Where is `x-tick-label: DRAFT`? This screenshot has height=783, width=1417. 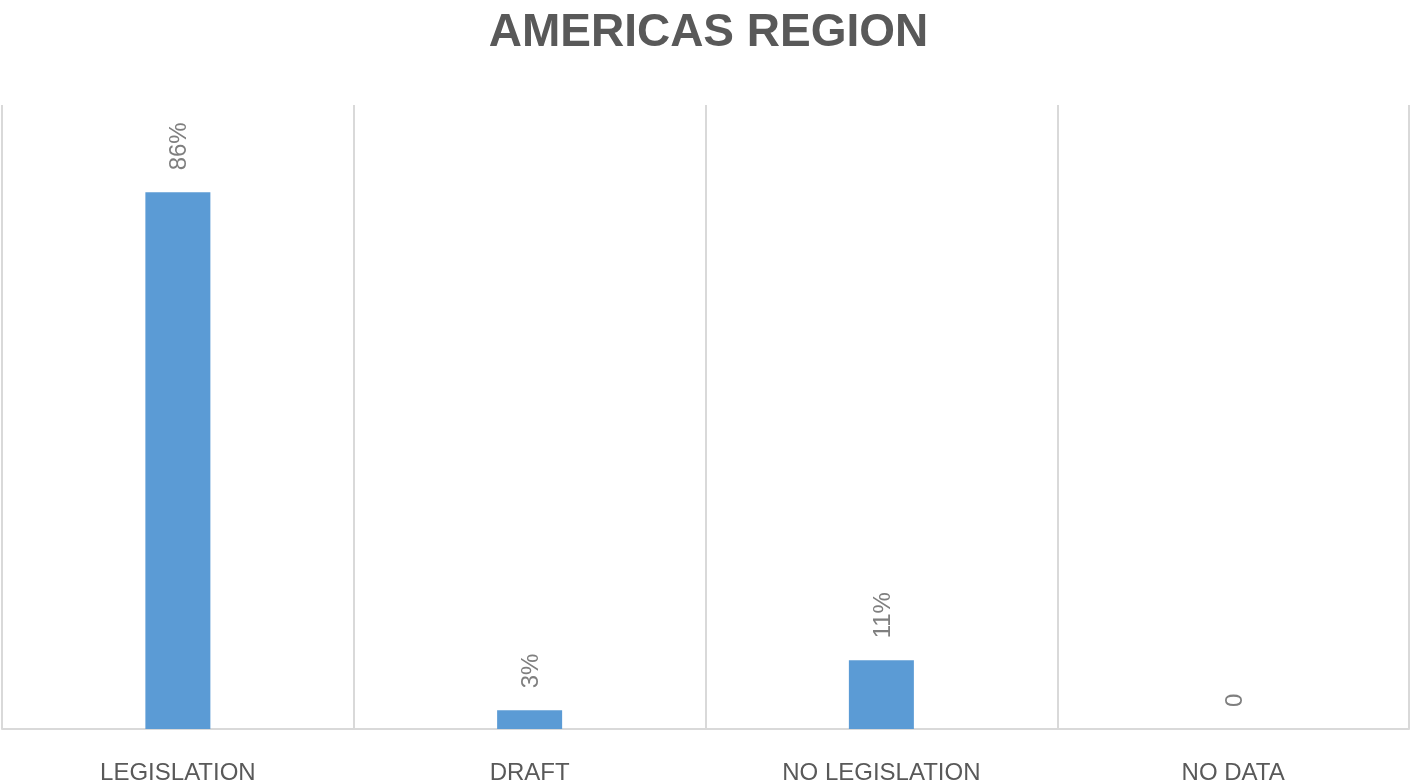 x-tick-label: DRAFT is located at coordinates (529, 770).